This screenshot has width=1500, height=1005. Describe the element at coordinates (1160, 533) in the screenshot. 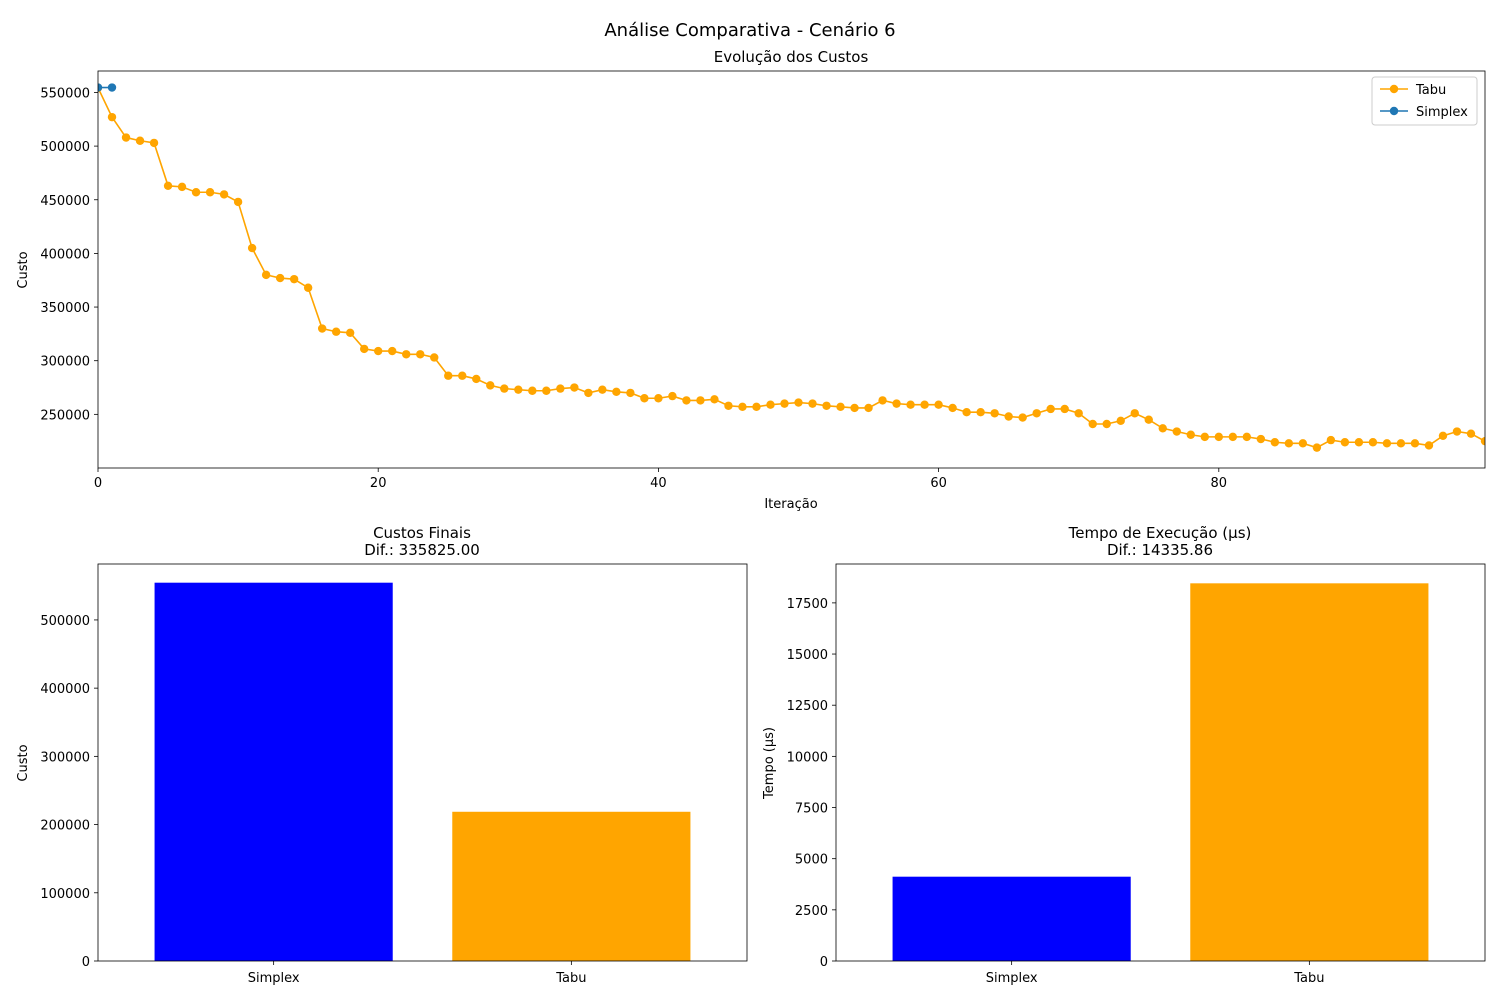

I see `execution-time-title: Tempo de Execução (μs)` at that location.